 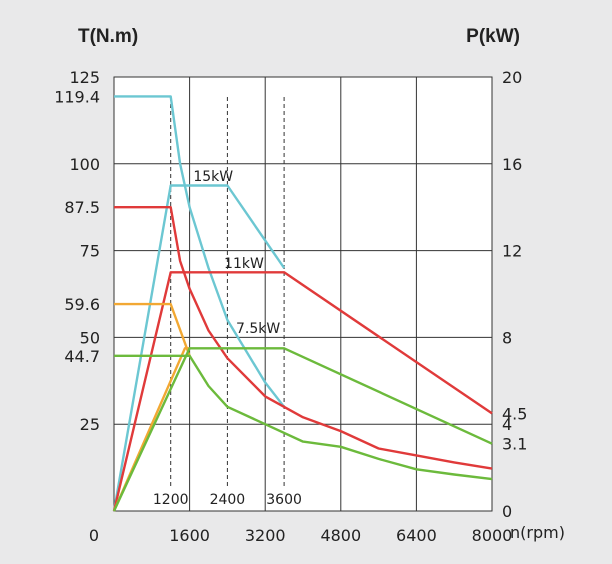 What do you see at coordinates (244, 264) in the screenshot?
I see `power-annotation: 11kW` at bounding box center [244, 264].